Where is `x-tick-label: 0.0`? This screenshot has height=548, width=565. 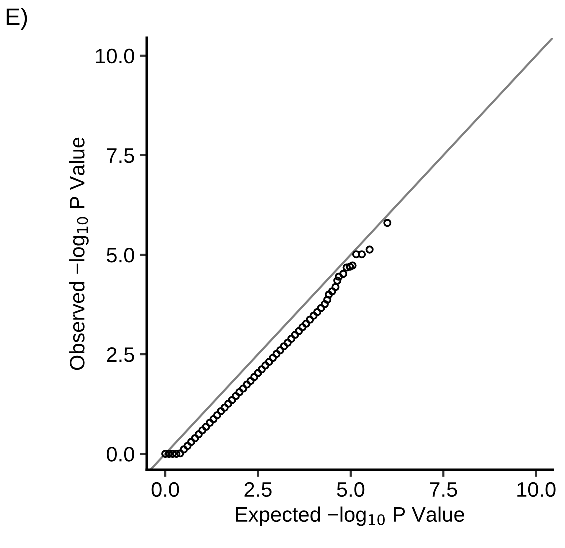 x-tick-label: 0.0 is located at coordinates (166, 490).